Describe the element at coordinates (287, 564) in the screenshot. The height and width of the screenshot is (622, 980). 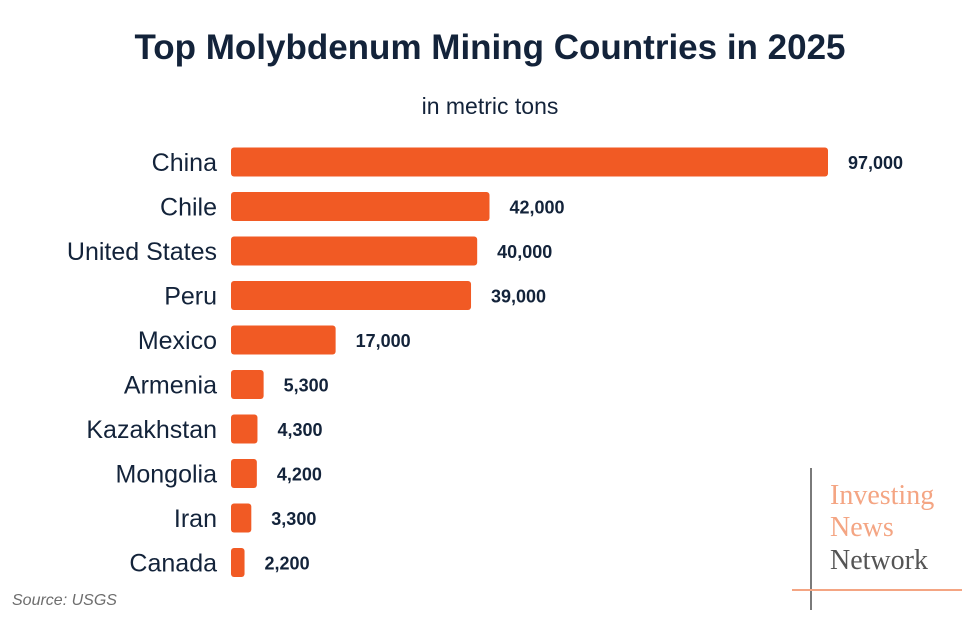
I see `value-label-canada: 2,200` at that location.